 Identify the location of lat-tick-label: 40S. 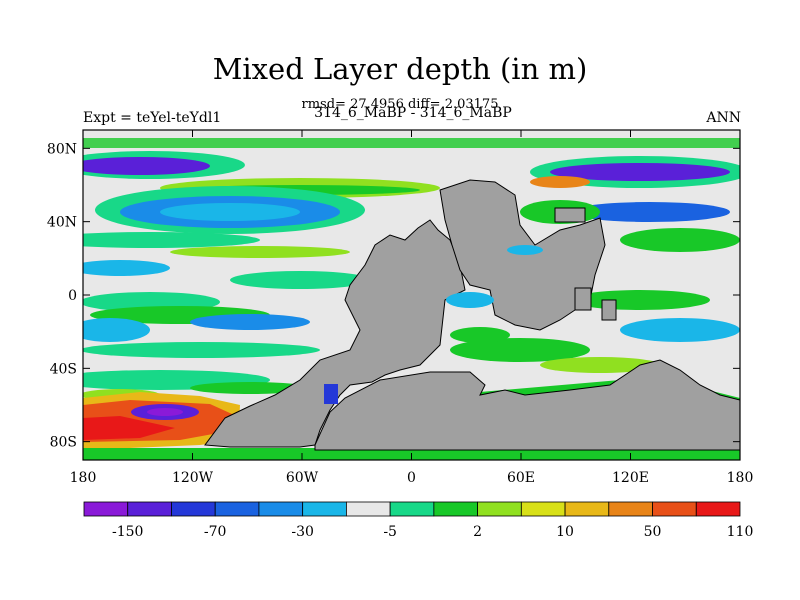
(63, 369).